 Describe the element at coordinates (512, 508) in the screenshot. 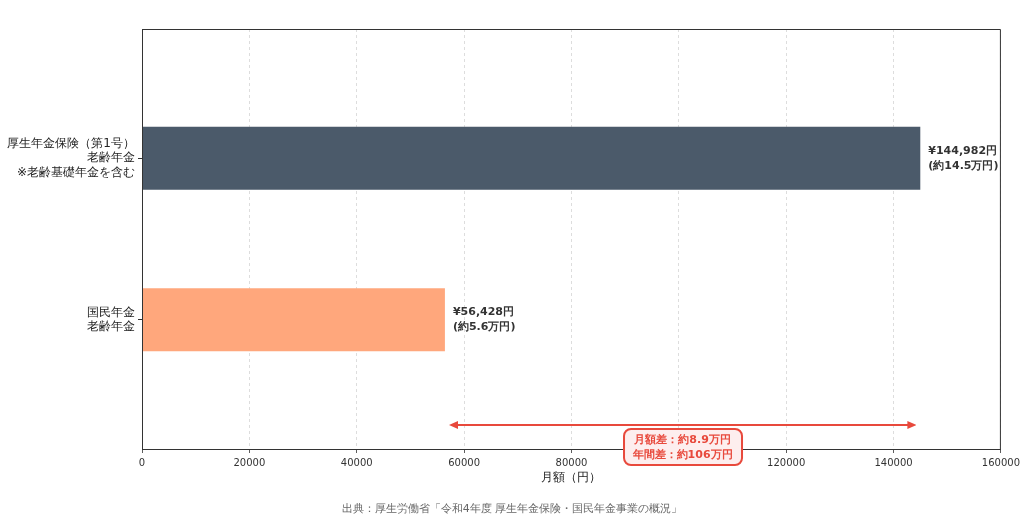

I see `source-note: 出典：厚生労働省「令和4年度 厚生年金保険・国民年金事業の概況」` at that location.